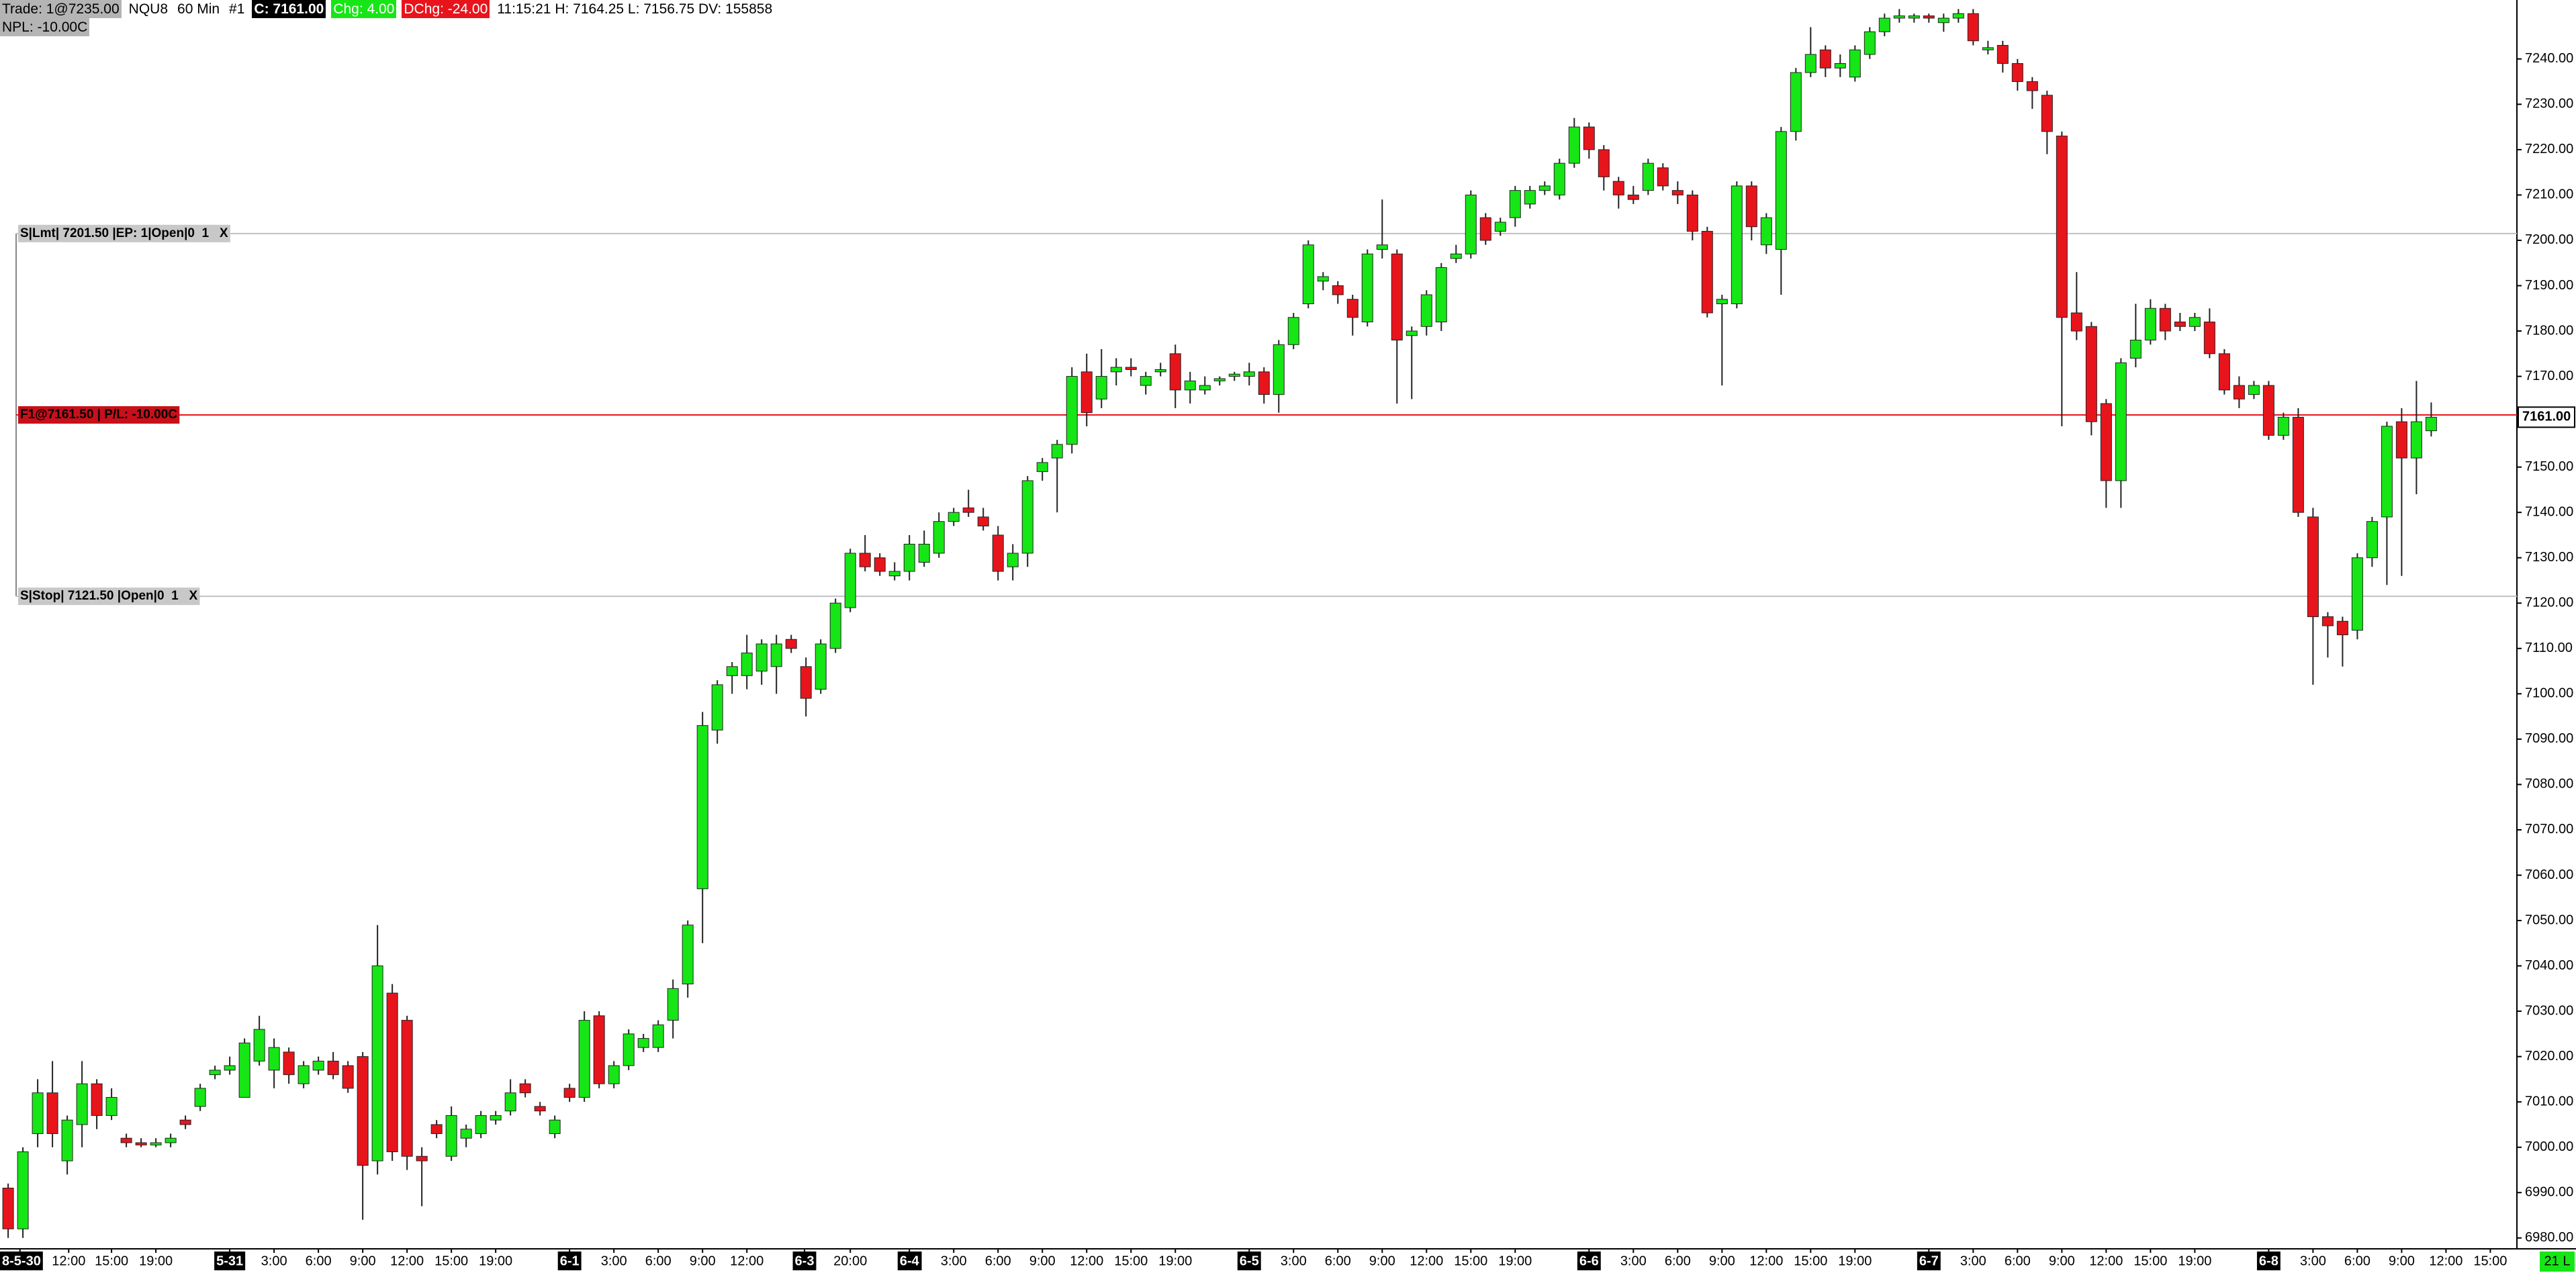  What do you see at coordinates (2549, 965) in the screenshot?
I see `y-tick-label: 7040.00` at bounding box center [2549, 965].